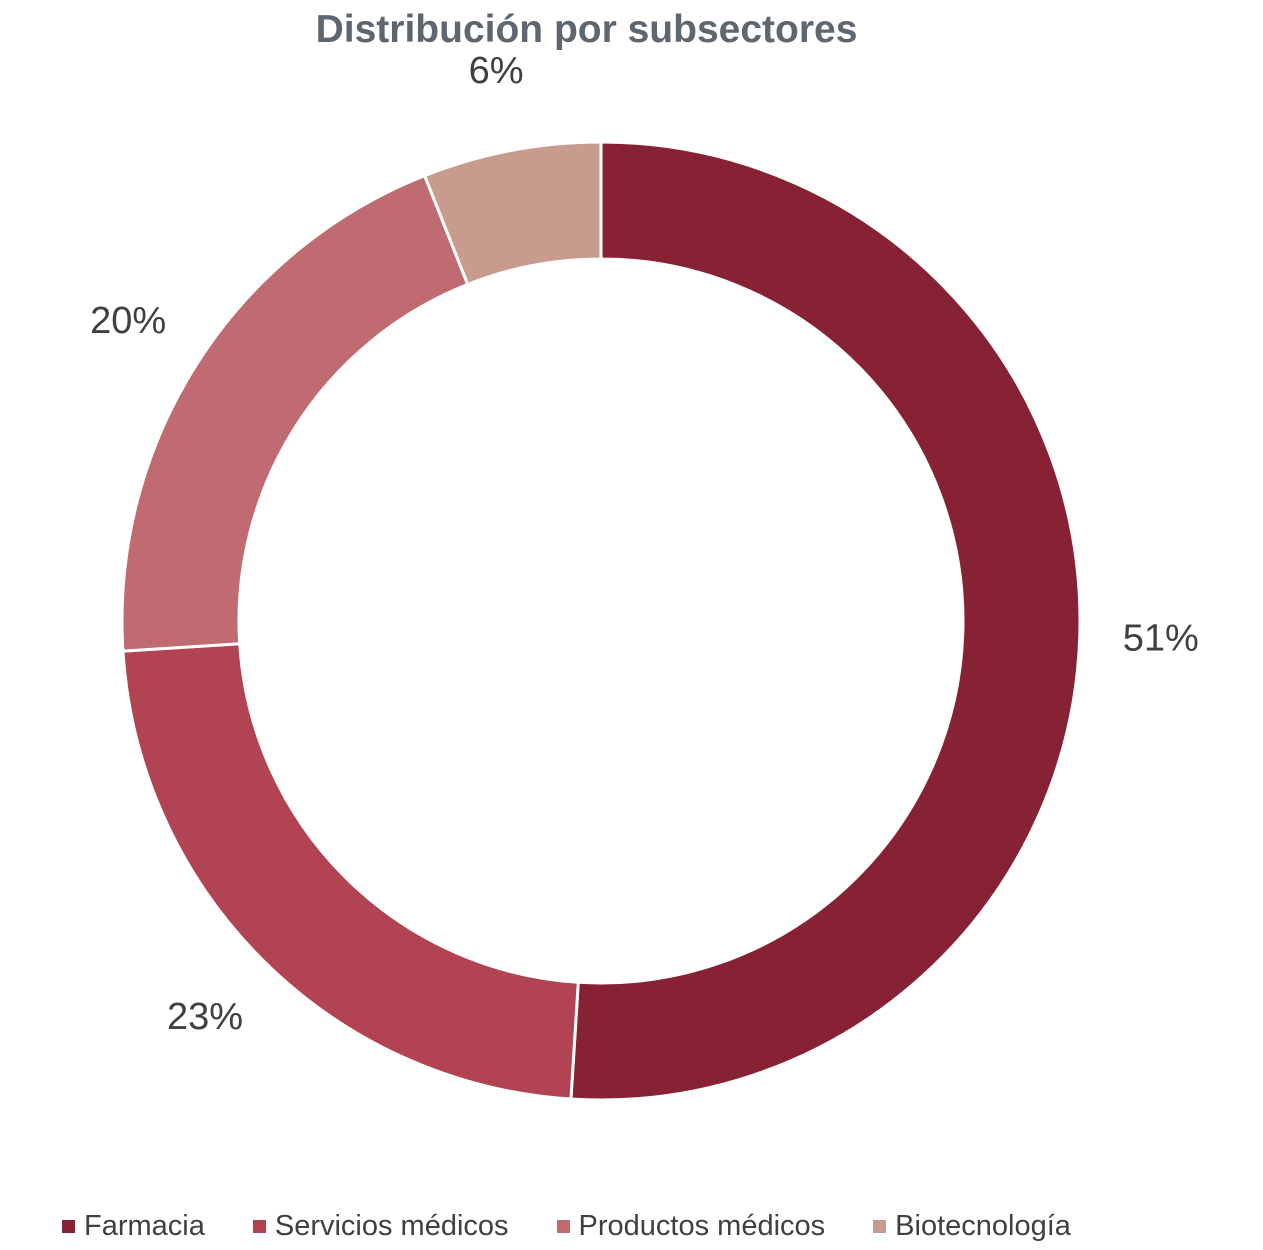  I want to click on legend-item-farmacia: Farmacia, so click(133, 1226).